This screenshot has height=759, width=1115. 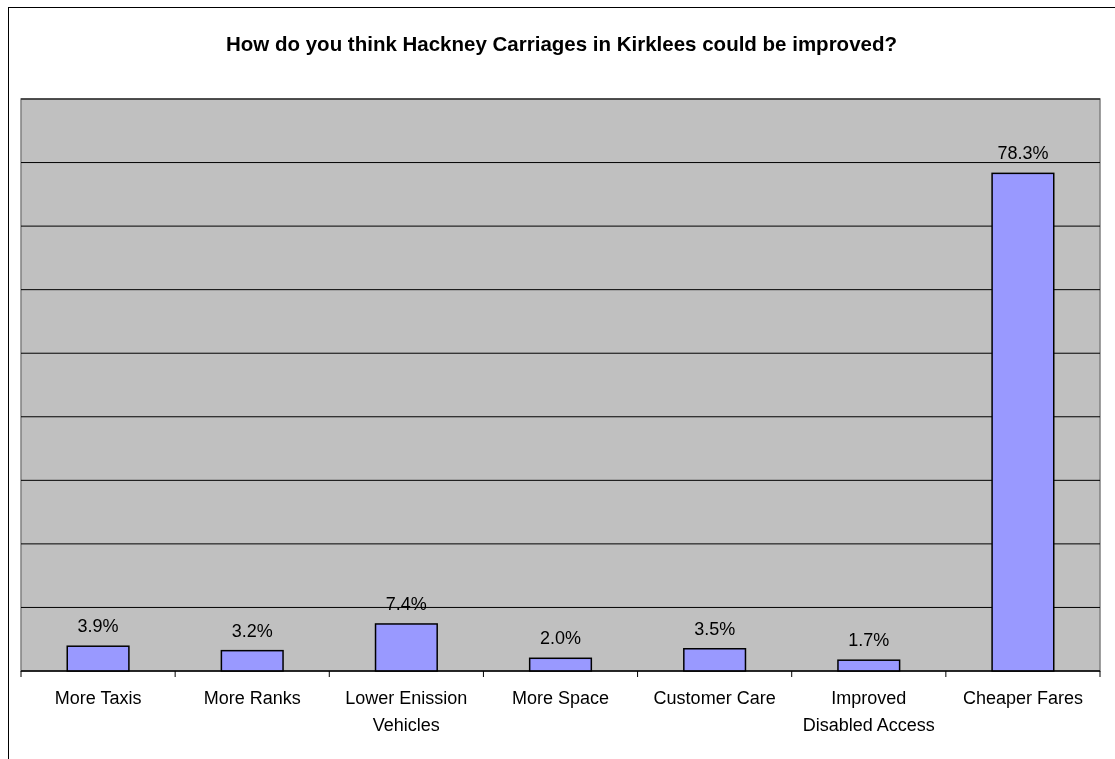 What do you see at coordinates (252, 698) in the screenshot?
I see `x-tick-label: More Ranks` at bounding box center [252, 698].